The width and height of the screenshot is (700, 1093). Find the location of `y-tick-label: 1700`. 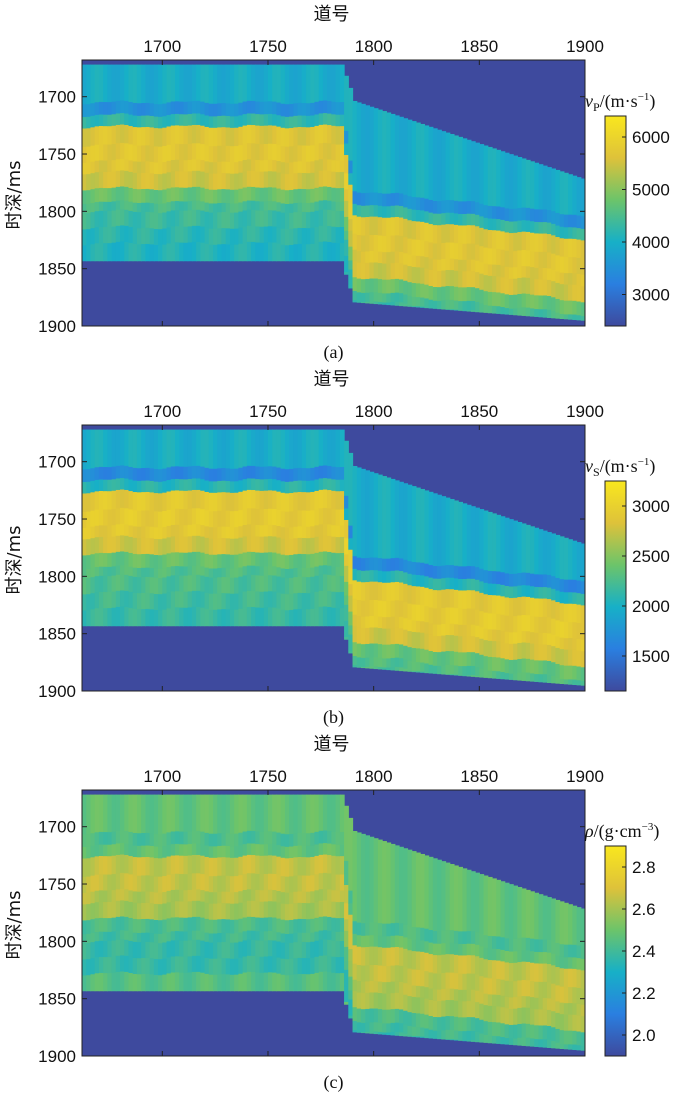

y-tick-label: 1700 is located at coordinates (57, 462).